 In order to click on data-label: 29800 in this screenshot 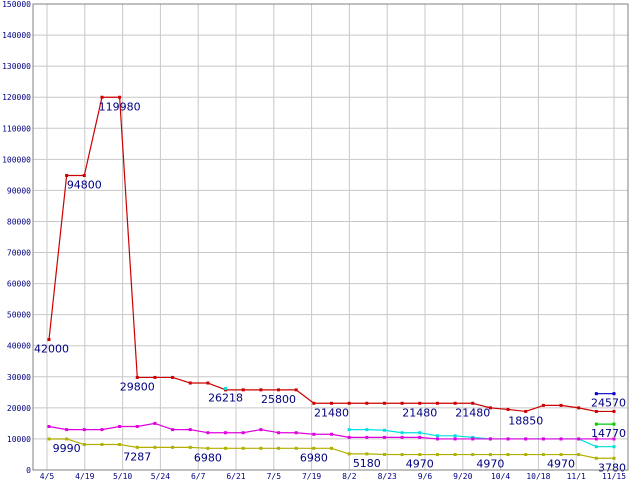, I will do `click(137, 386)`.